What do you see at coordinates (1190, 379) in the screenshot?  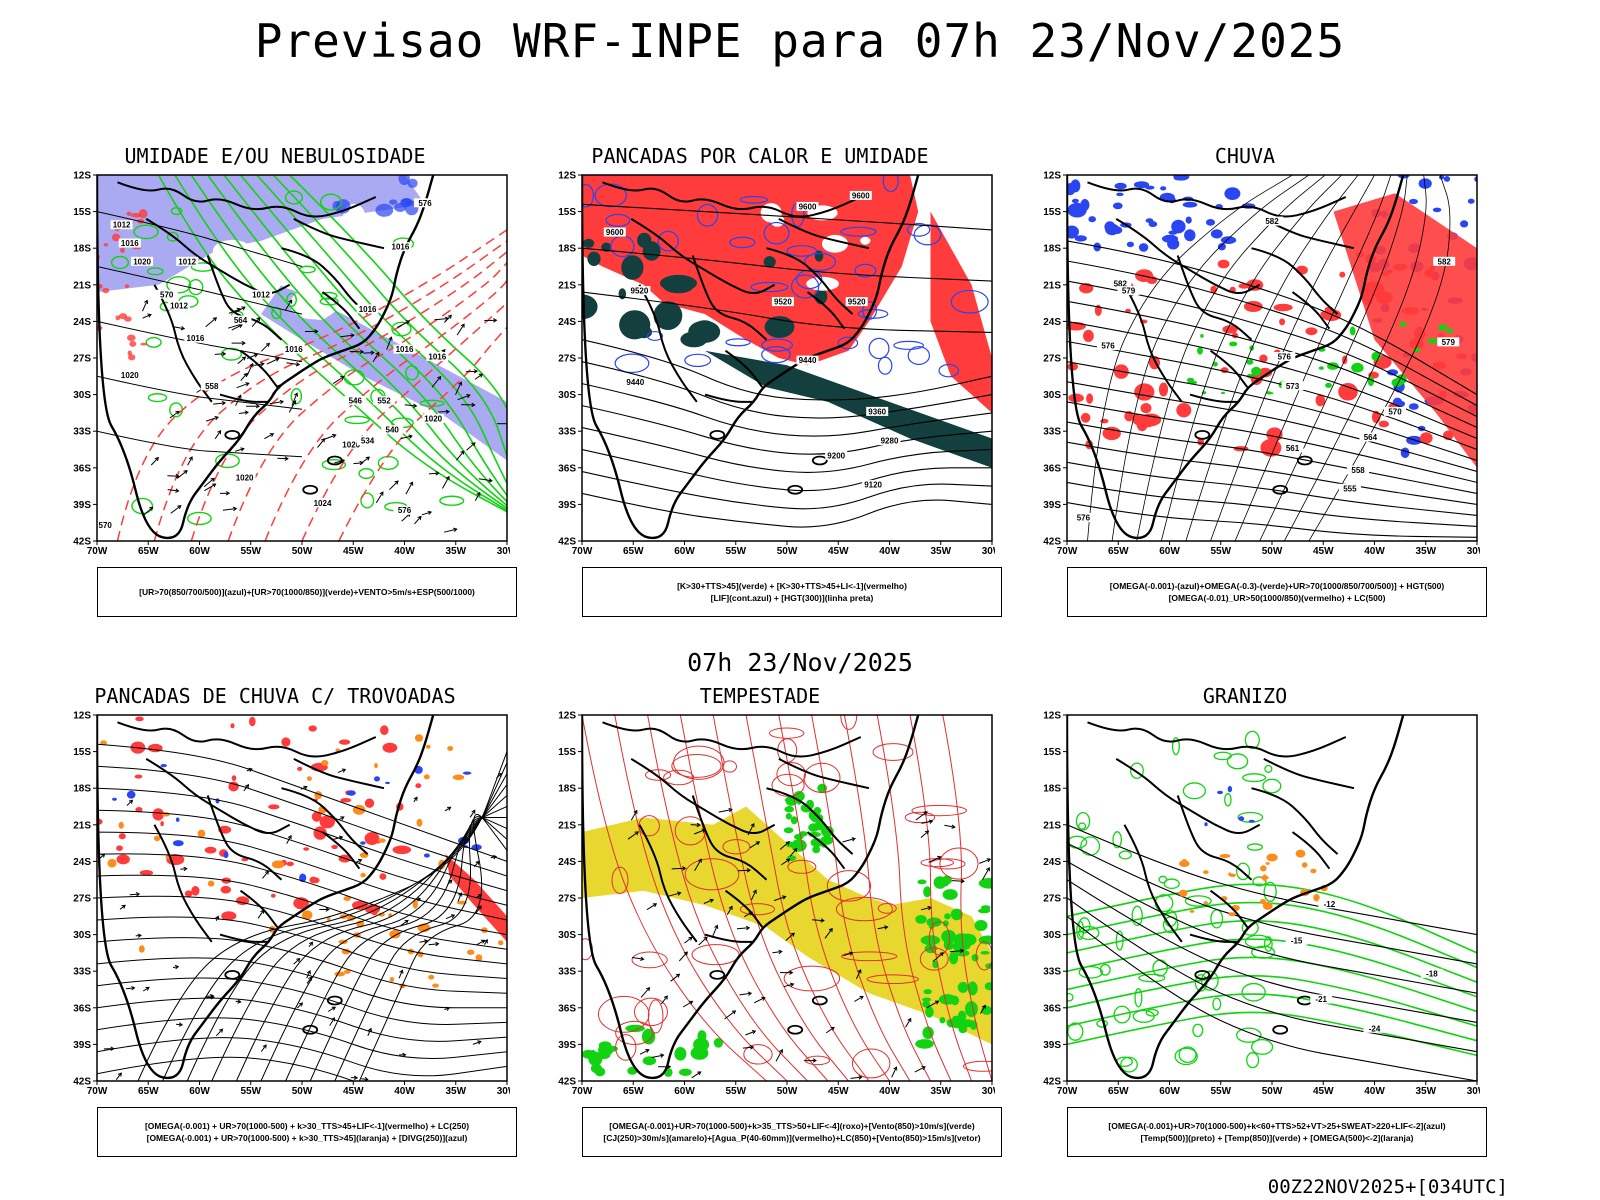 I see `heavy-rain-area` at bounding box center [1190, 379].